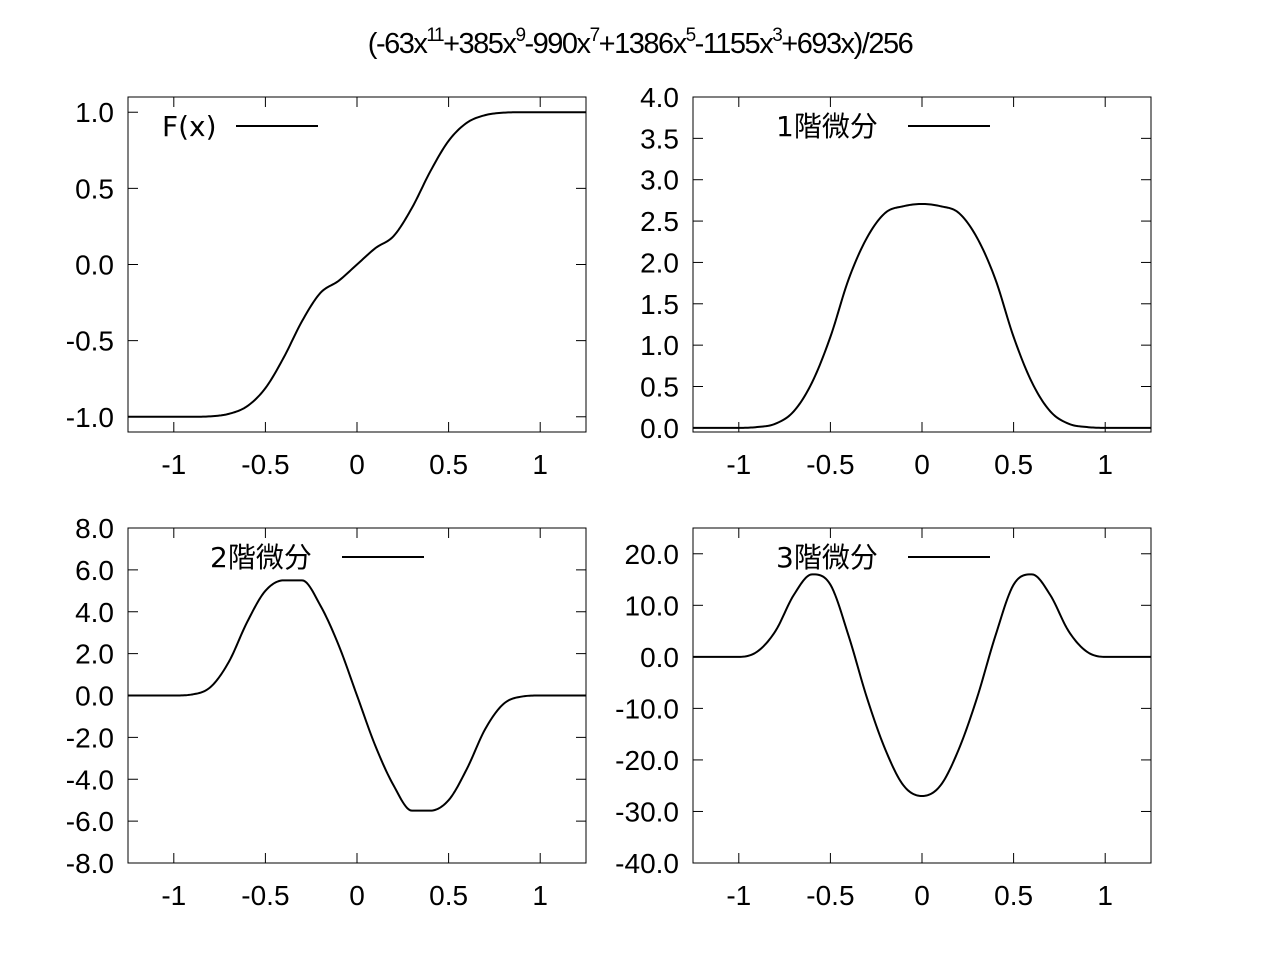 This screenshot has height=960, width=1280. What do you see at coordinates (480, 44) in the screenshot?
I see `title-term: +385x` at bounding box center [480, 44].